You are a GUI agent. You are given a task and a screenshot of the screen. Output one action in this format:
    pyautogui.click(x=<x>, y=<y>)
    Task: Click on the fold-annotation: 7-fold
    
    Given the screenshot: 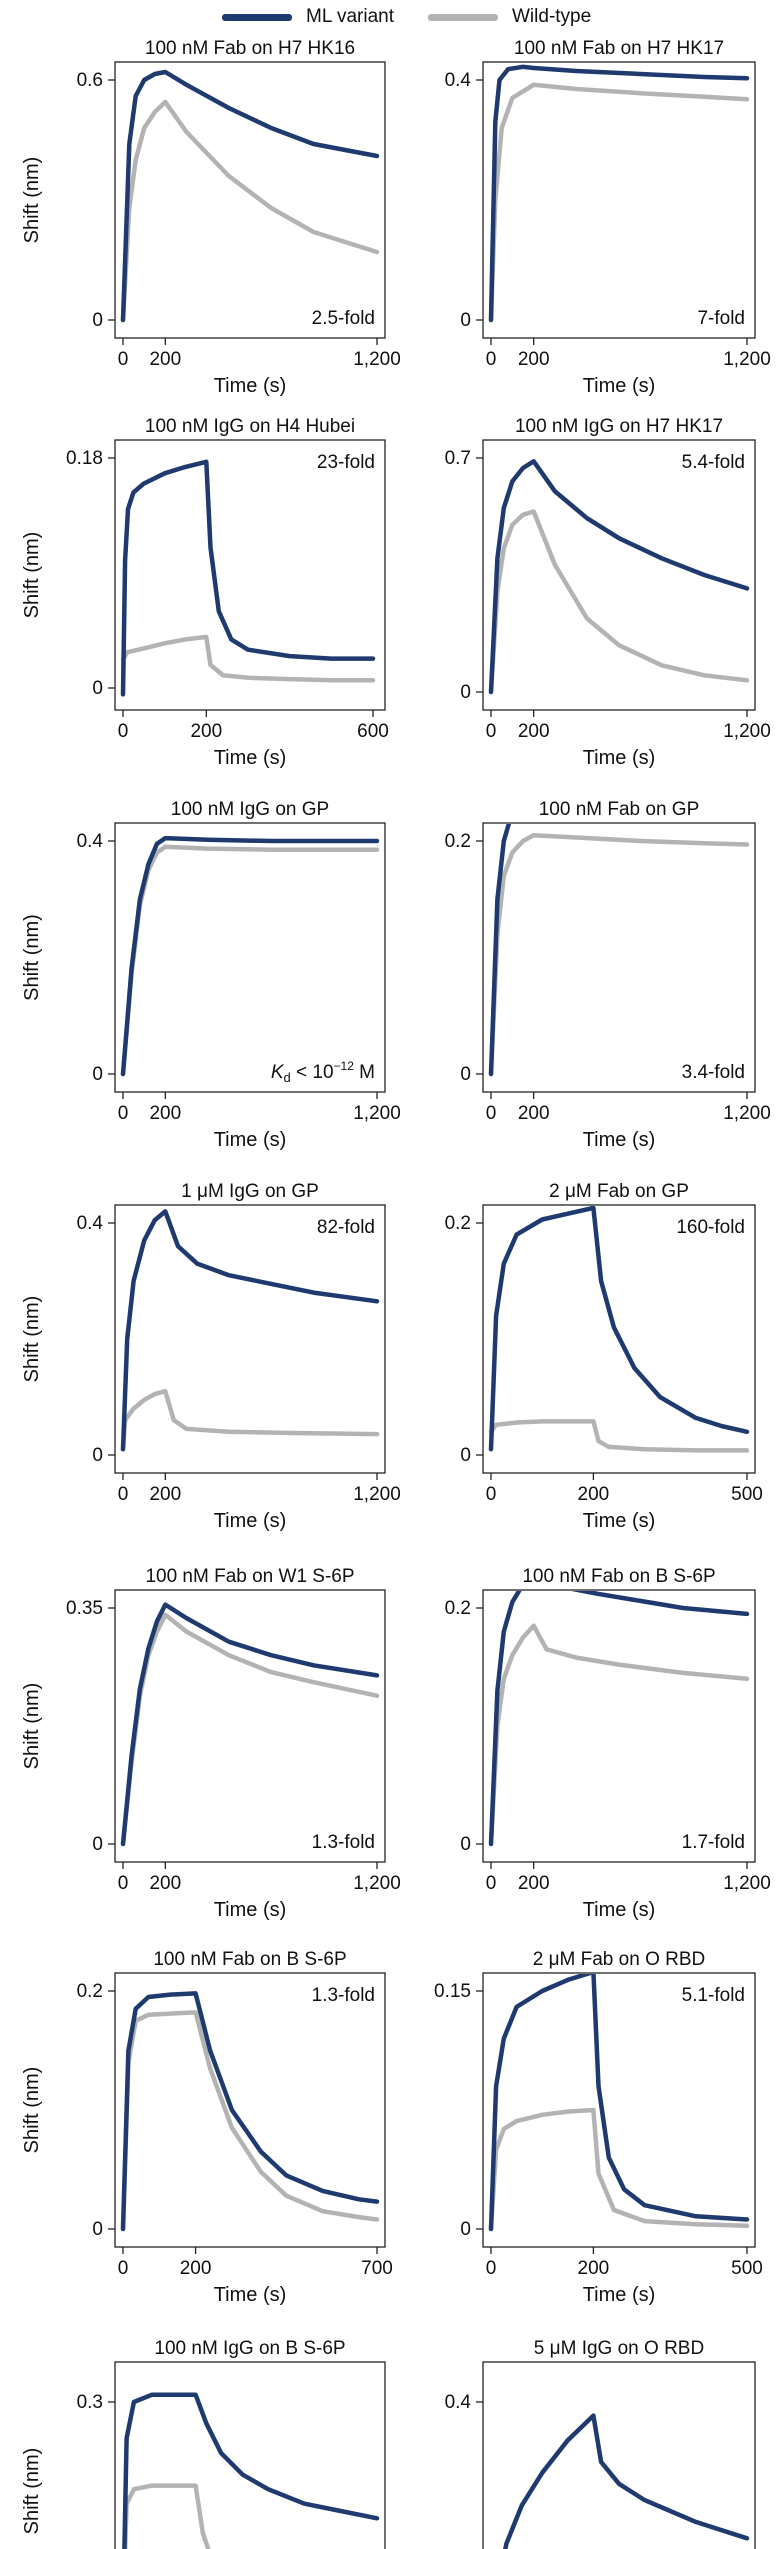 What is the action you would take?
    pyautogui.click(x=721, y=318)
    